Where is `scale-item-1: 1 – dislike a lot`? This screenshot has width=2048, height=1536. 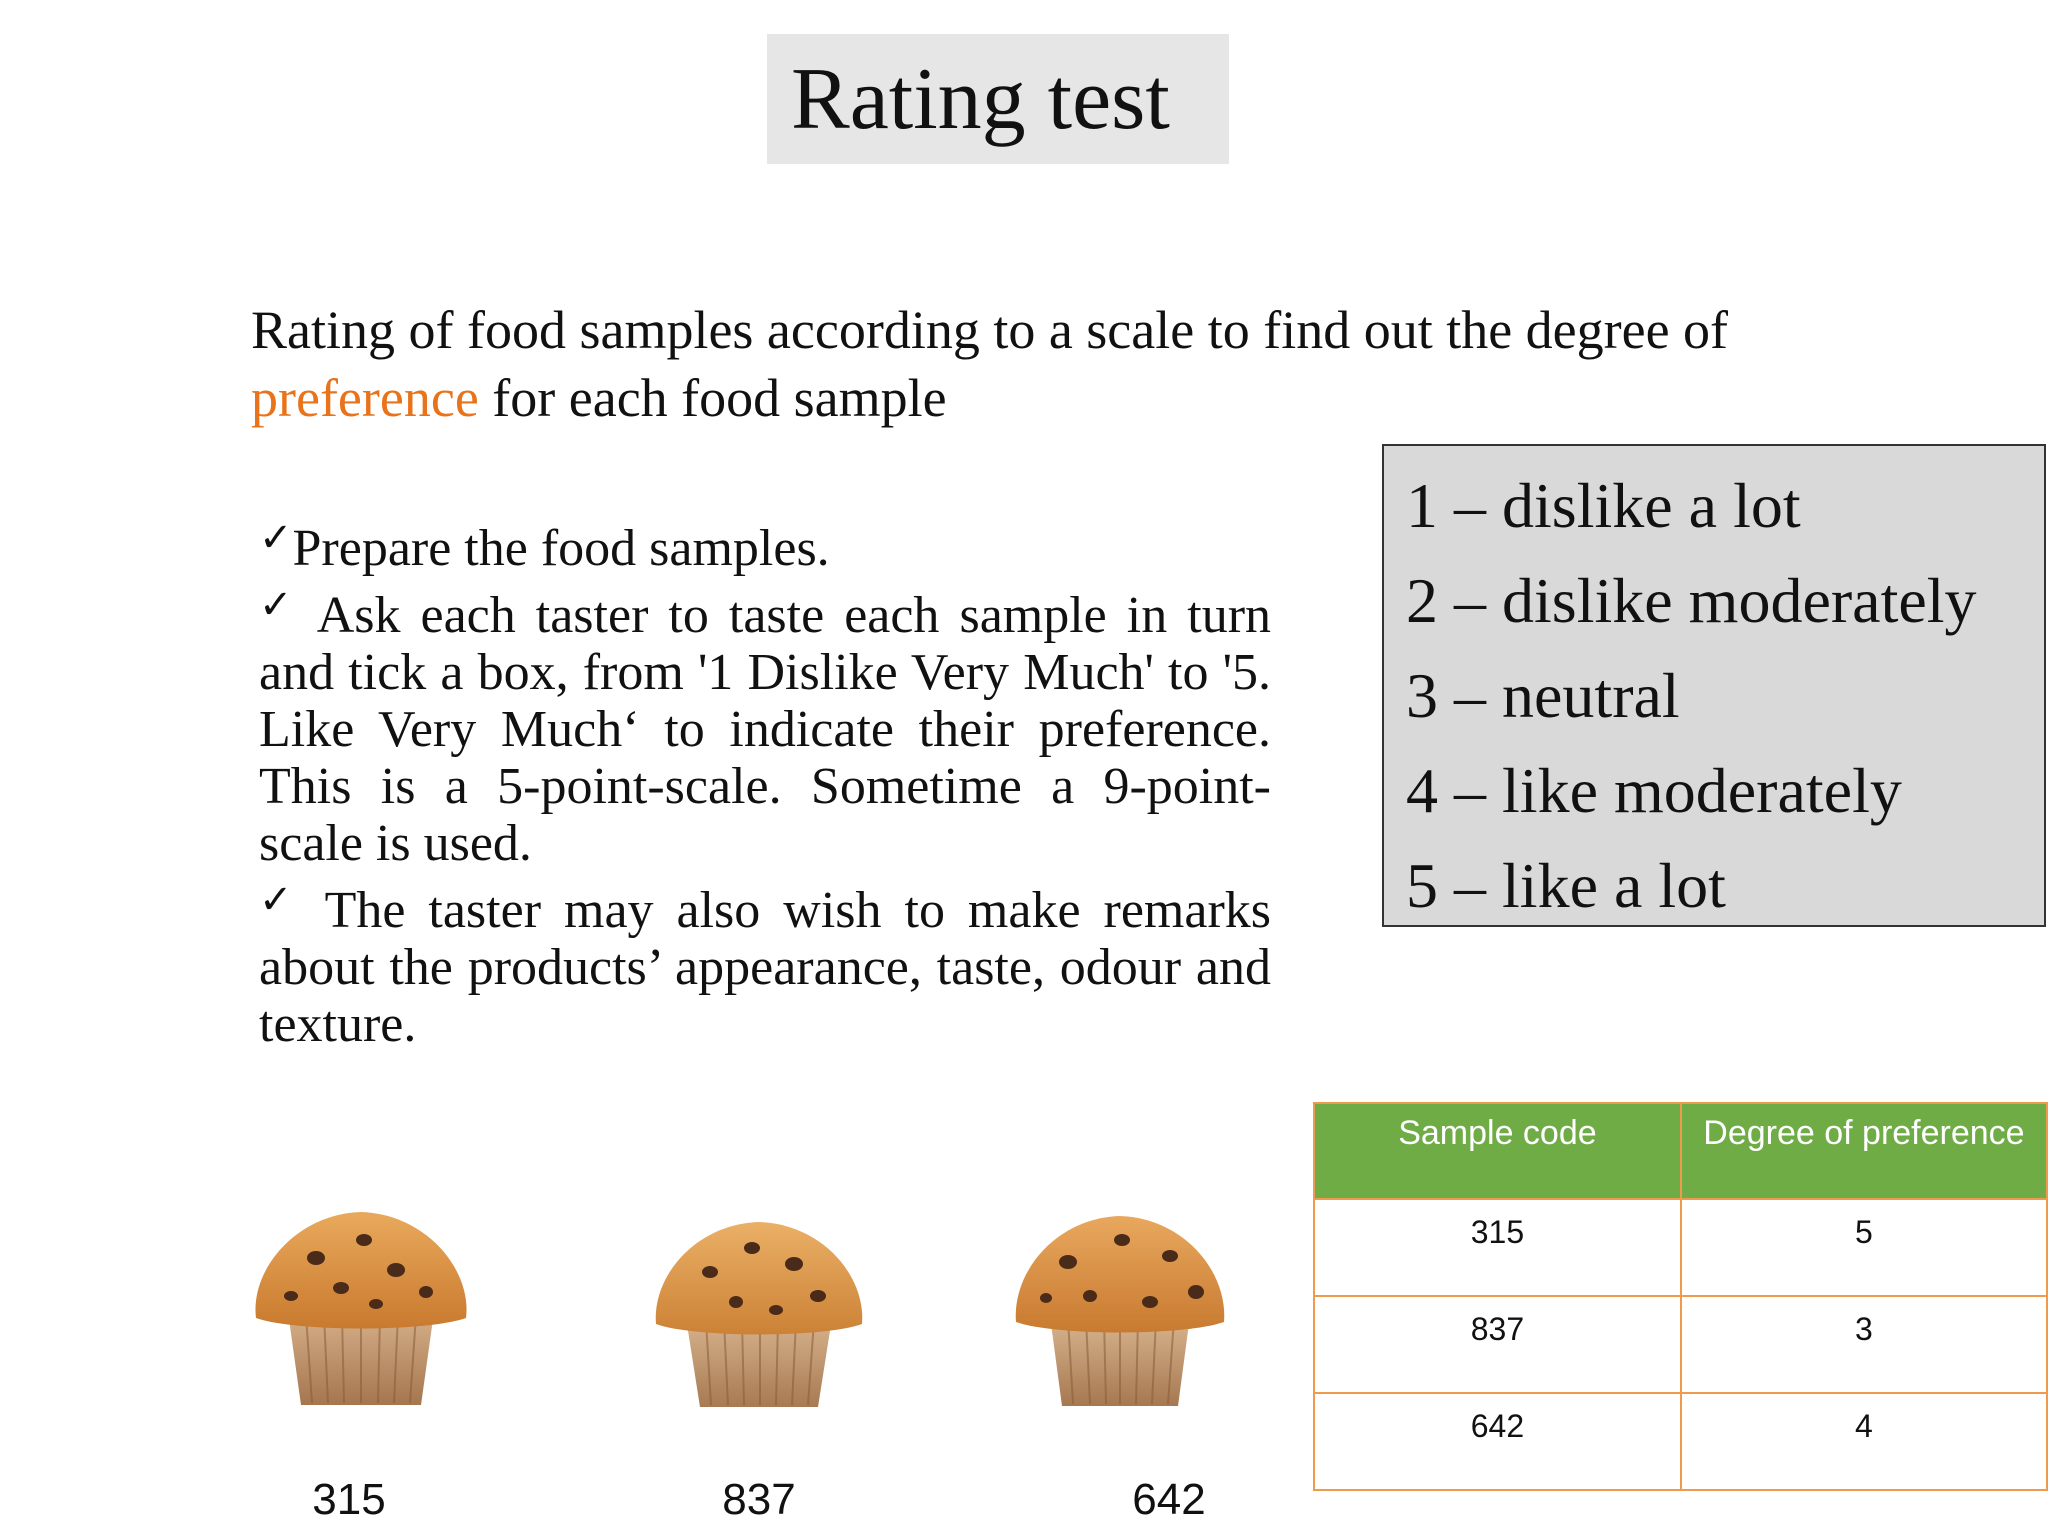 scale-item-1: 1 – dislike a lot is located at coordinates (1603, 505).